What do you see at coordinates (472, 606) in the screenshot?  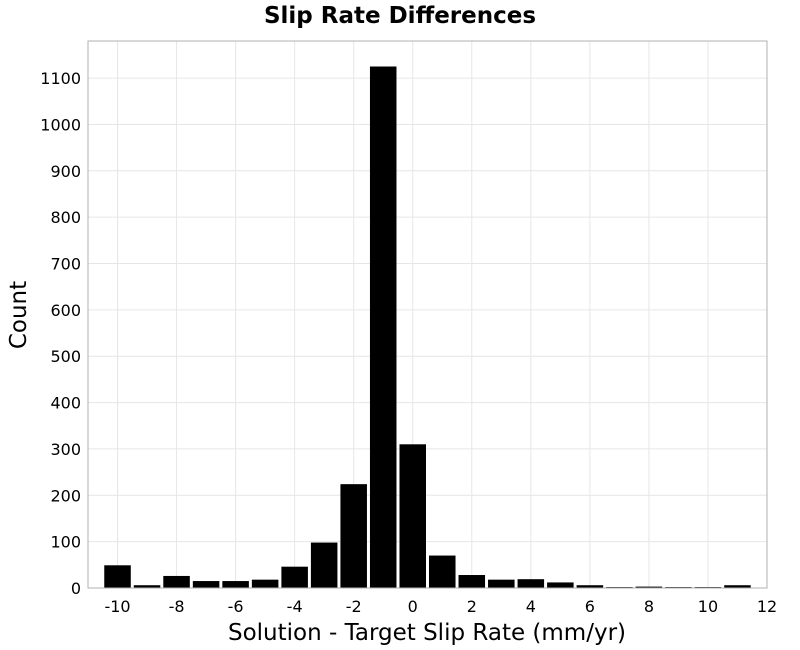 I see `x-tick-label: 2` at bounding box center [472, 606].